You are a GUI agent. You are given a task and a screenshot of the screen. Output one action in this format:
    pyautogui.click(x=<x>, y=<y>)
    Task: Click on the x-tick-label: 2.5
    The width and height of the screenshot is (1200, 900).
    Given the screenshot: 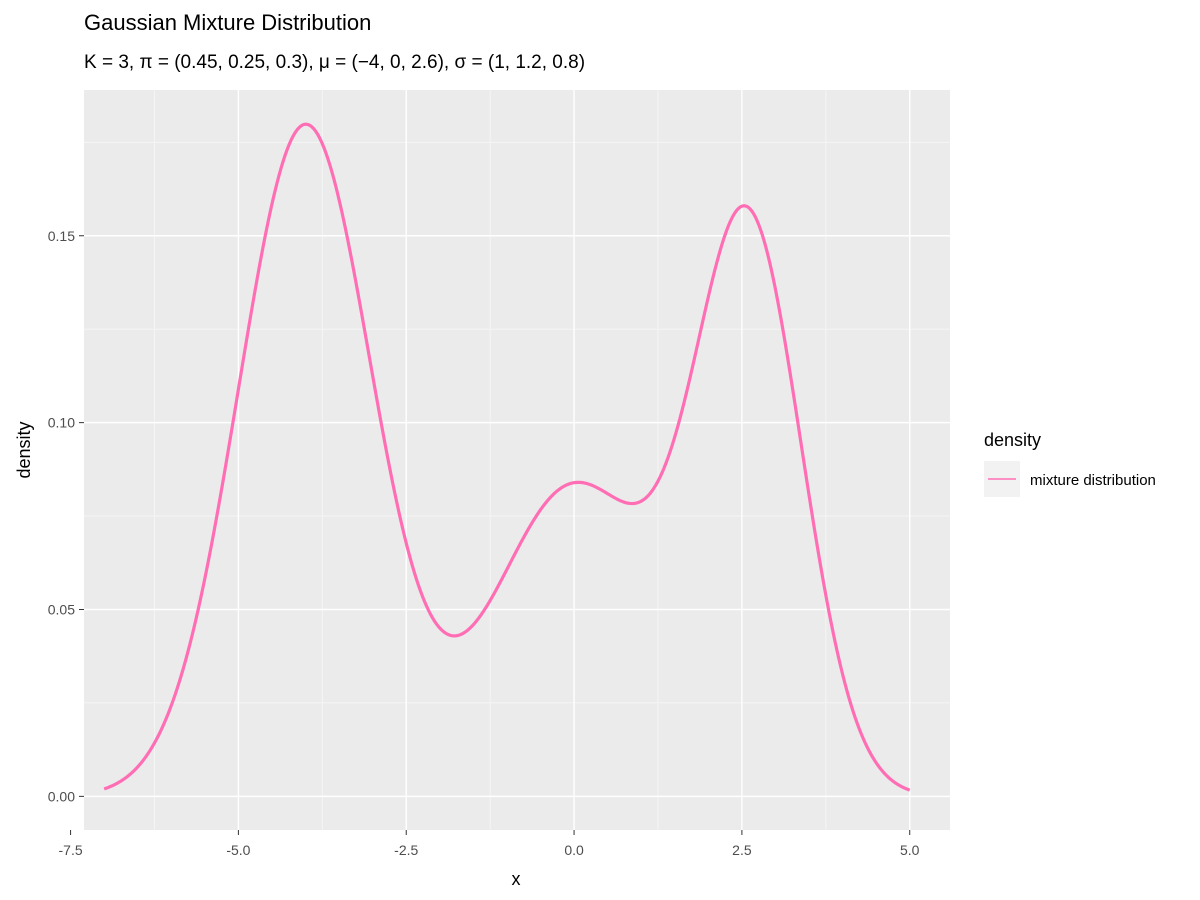 What is the action you would take?
    pyautogui.click(x=742, y=850)
    